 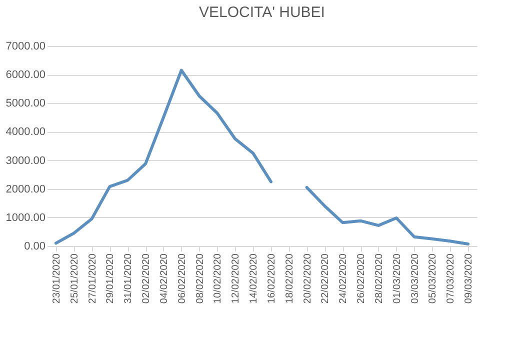 I want to click on x-tick-label: 10/02/2020, so click(x=218, y=278).